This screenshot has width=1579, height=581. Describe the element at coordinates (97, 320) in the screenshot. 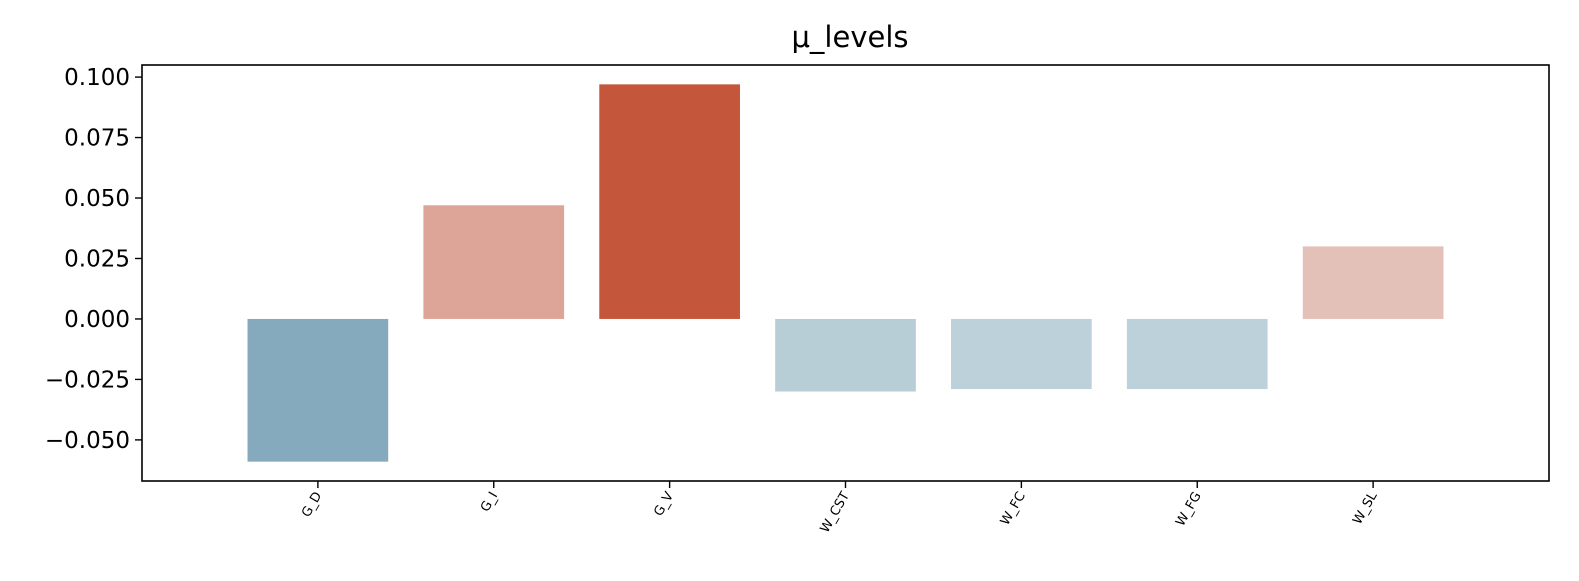

I see `y-tick-label: 0.000` at that location.